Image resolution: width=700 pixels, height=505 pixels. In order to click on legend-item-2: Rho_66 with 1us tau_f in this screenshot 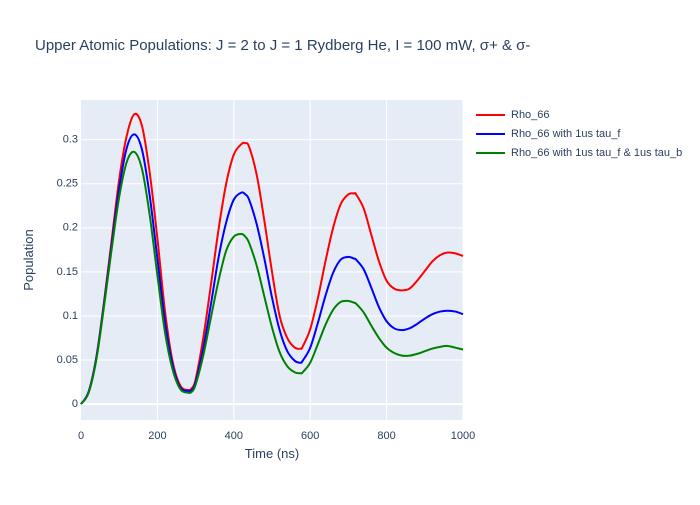, I will do `click(548, 134)`.